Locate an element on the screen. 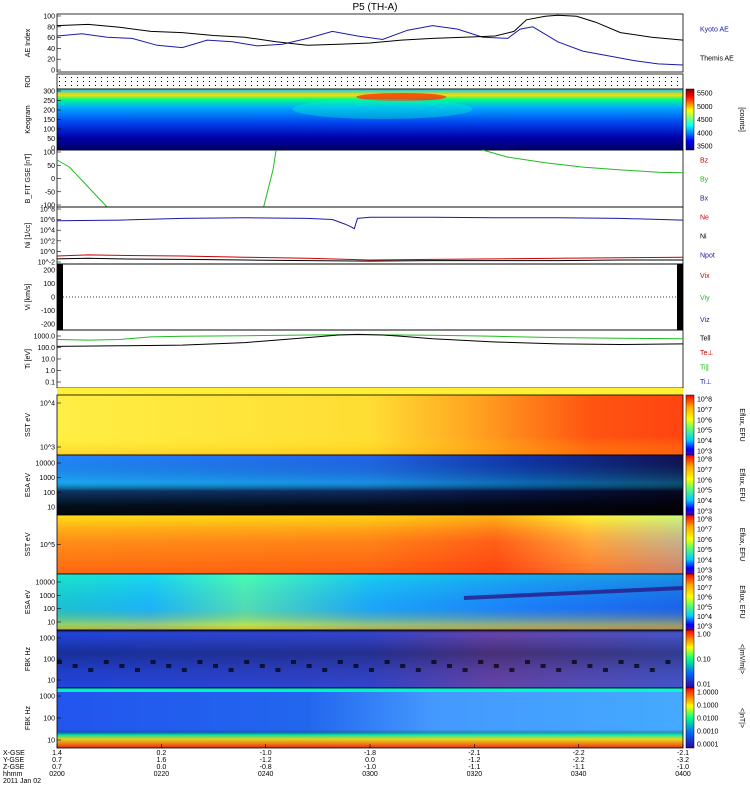 The height and width of the screenshot is (800, 750). y-tick-label: 50 is located at coordinates (51, 166).